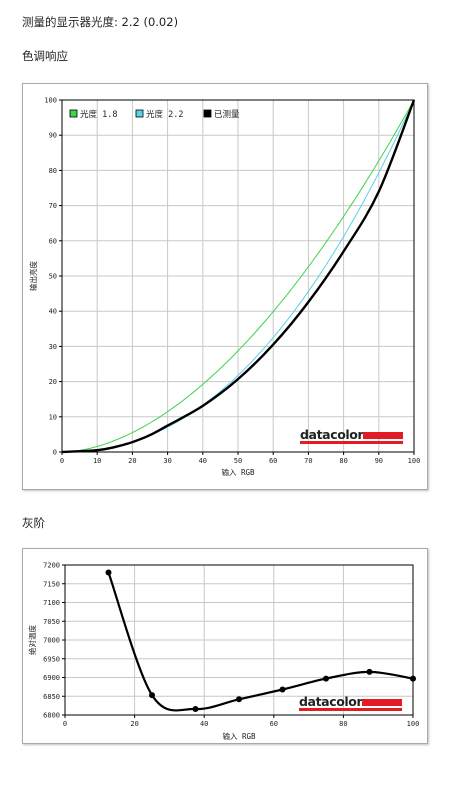 The image size is (452, 790). Describe the element at coordinates (308, 461) in the screenshot. I see `x-tick-label: 70` at that location.